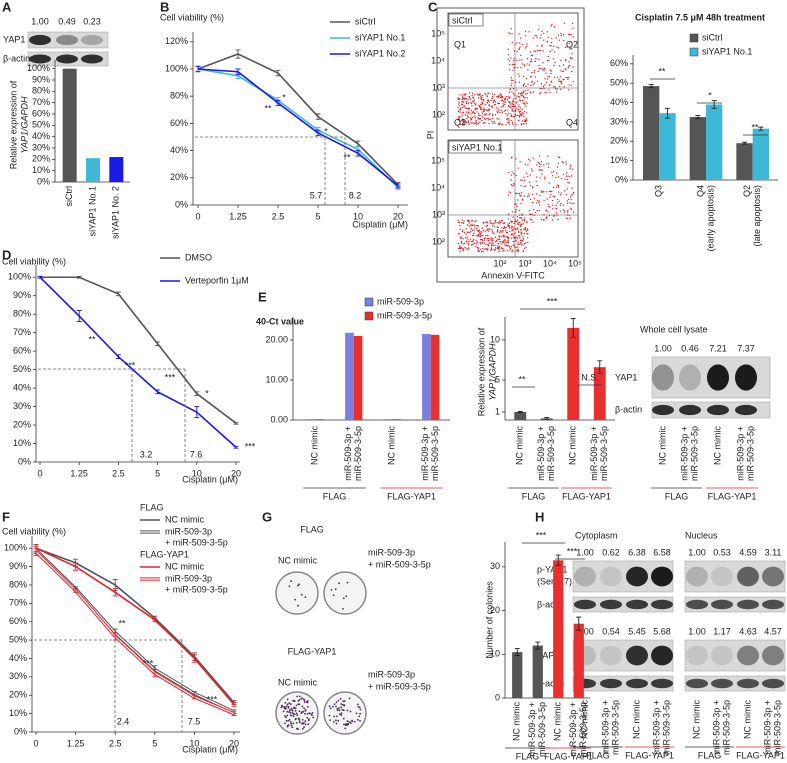 Image resolution: width=787 pixels, height=763 pixels. I want to click on blot-value: 1.00, so click(585, 631).